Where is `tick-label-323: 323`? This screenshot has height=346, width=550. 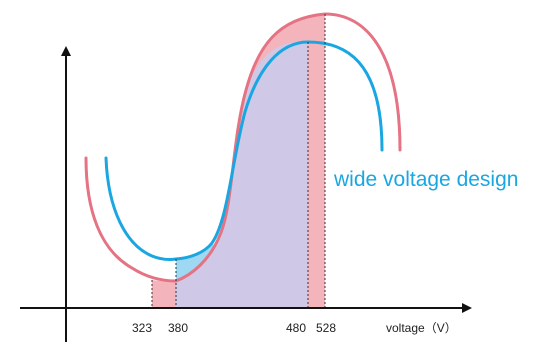
tick-label-323: 323 is located at coordinates (142, 328).